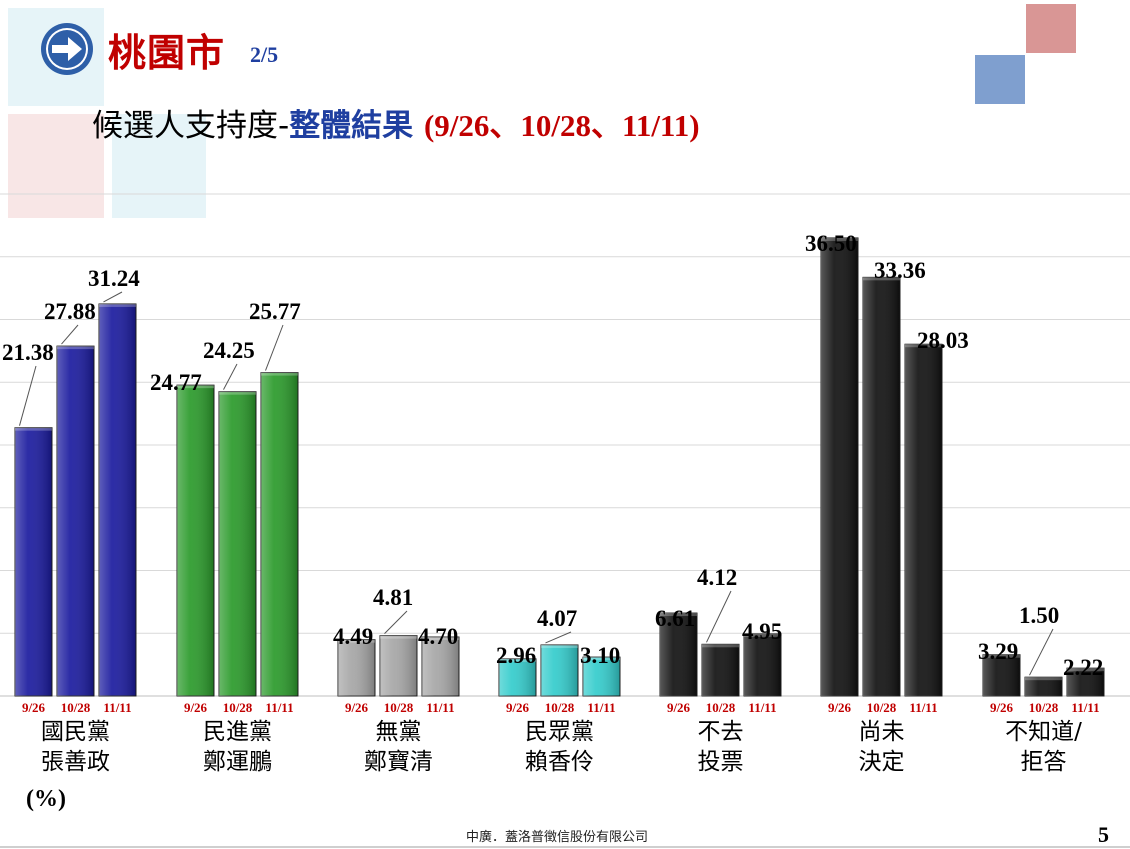 The image size is (1130, 849). What do you see at coordinates (76, 707) in the screenshot?
I see `date-tick-kmt-10-28: 10/28` at bounding box center [76, 707].